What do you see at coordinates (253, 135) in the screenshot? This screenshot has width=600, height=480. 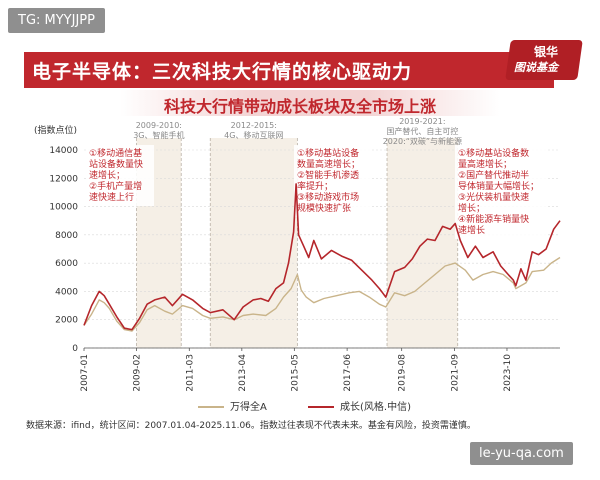 I see `era-band-sublabel: 4G、移动互联网` at bounding box center [253, 135].